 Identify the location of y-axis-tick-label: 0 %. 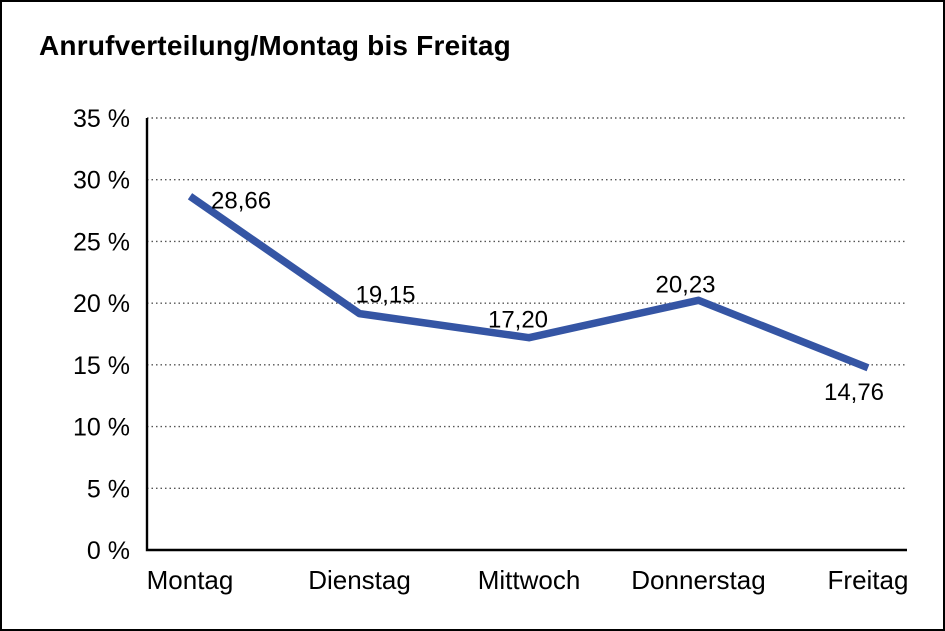
(108, 551).